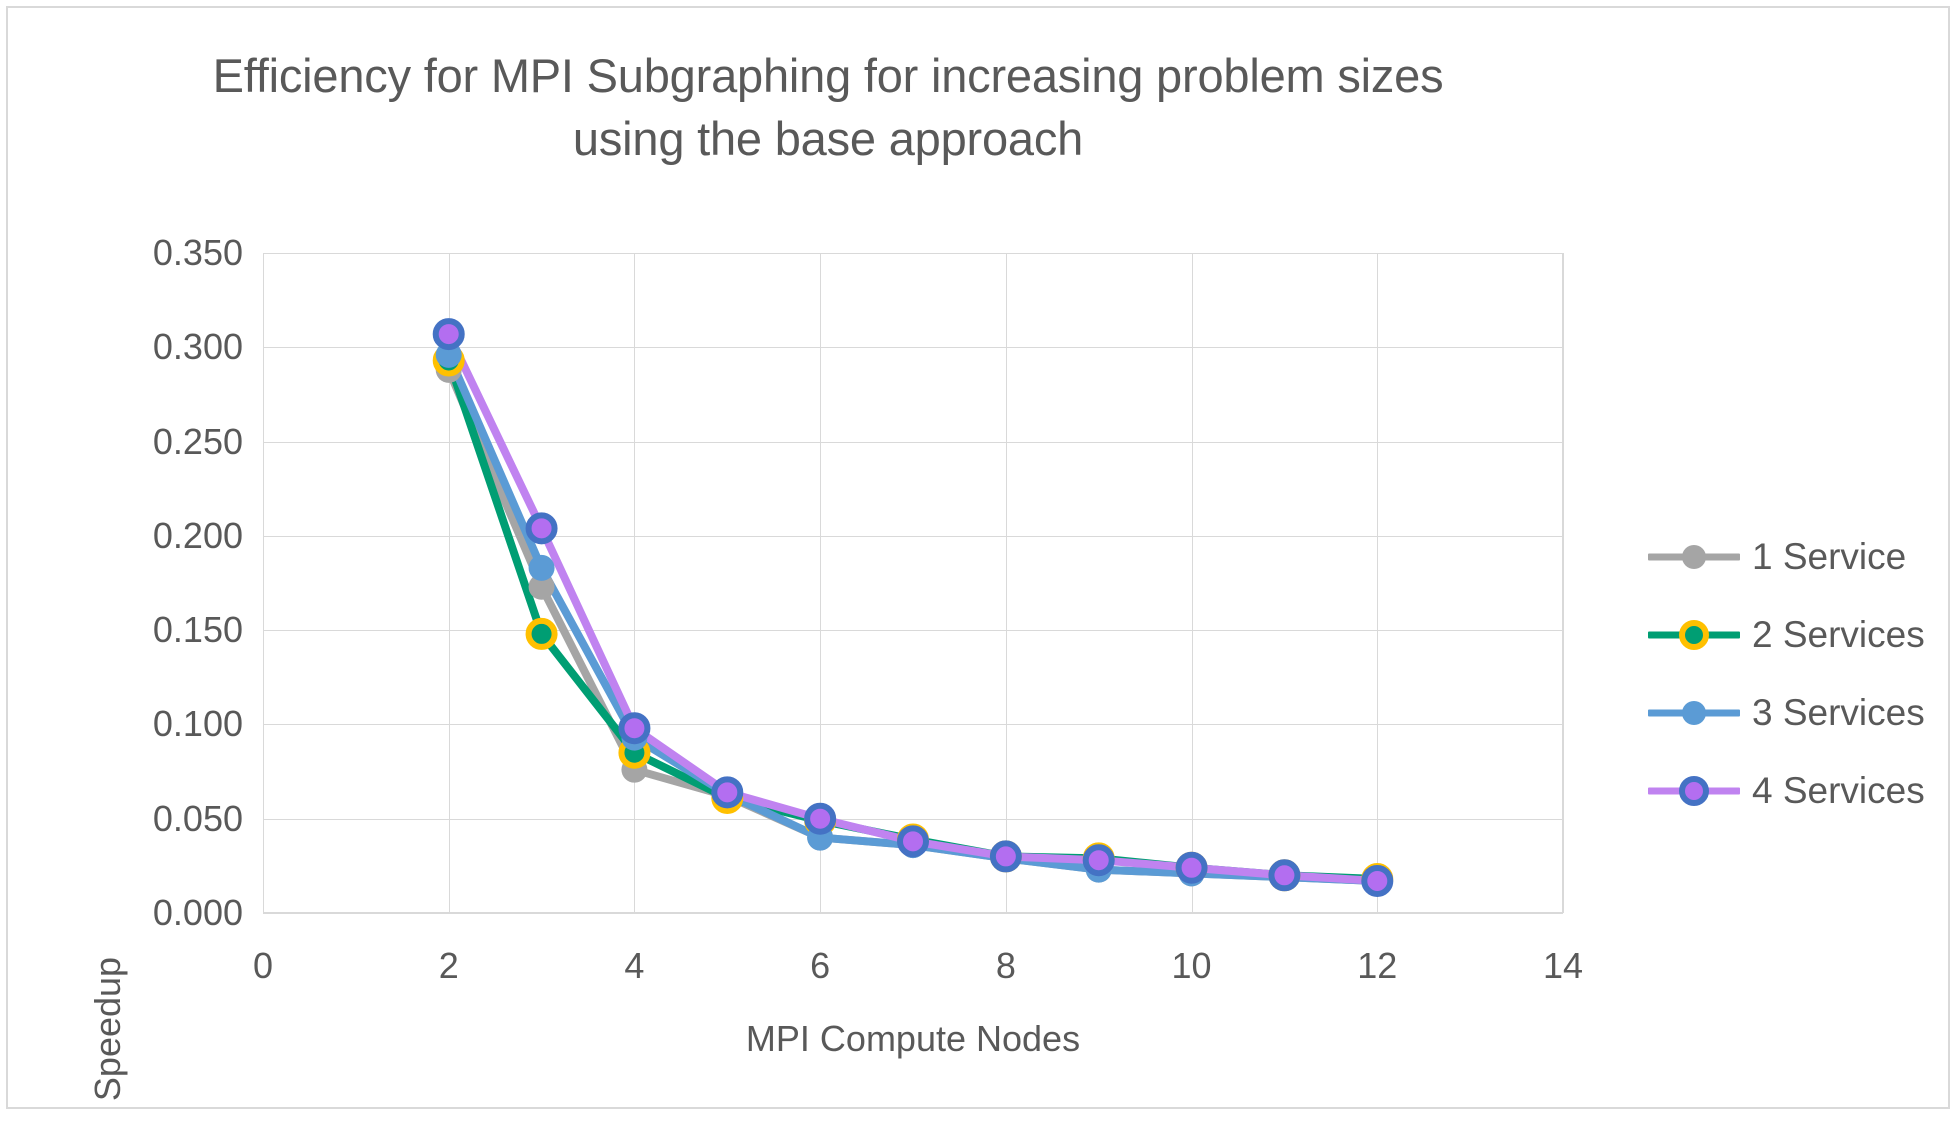  I want to click on x-axis-tick-label: 8, so click(1005, 965).